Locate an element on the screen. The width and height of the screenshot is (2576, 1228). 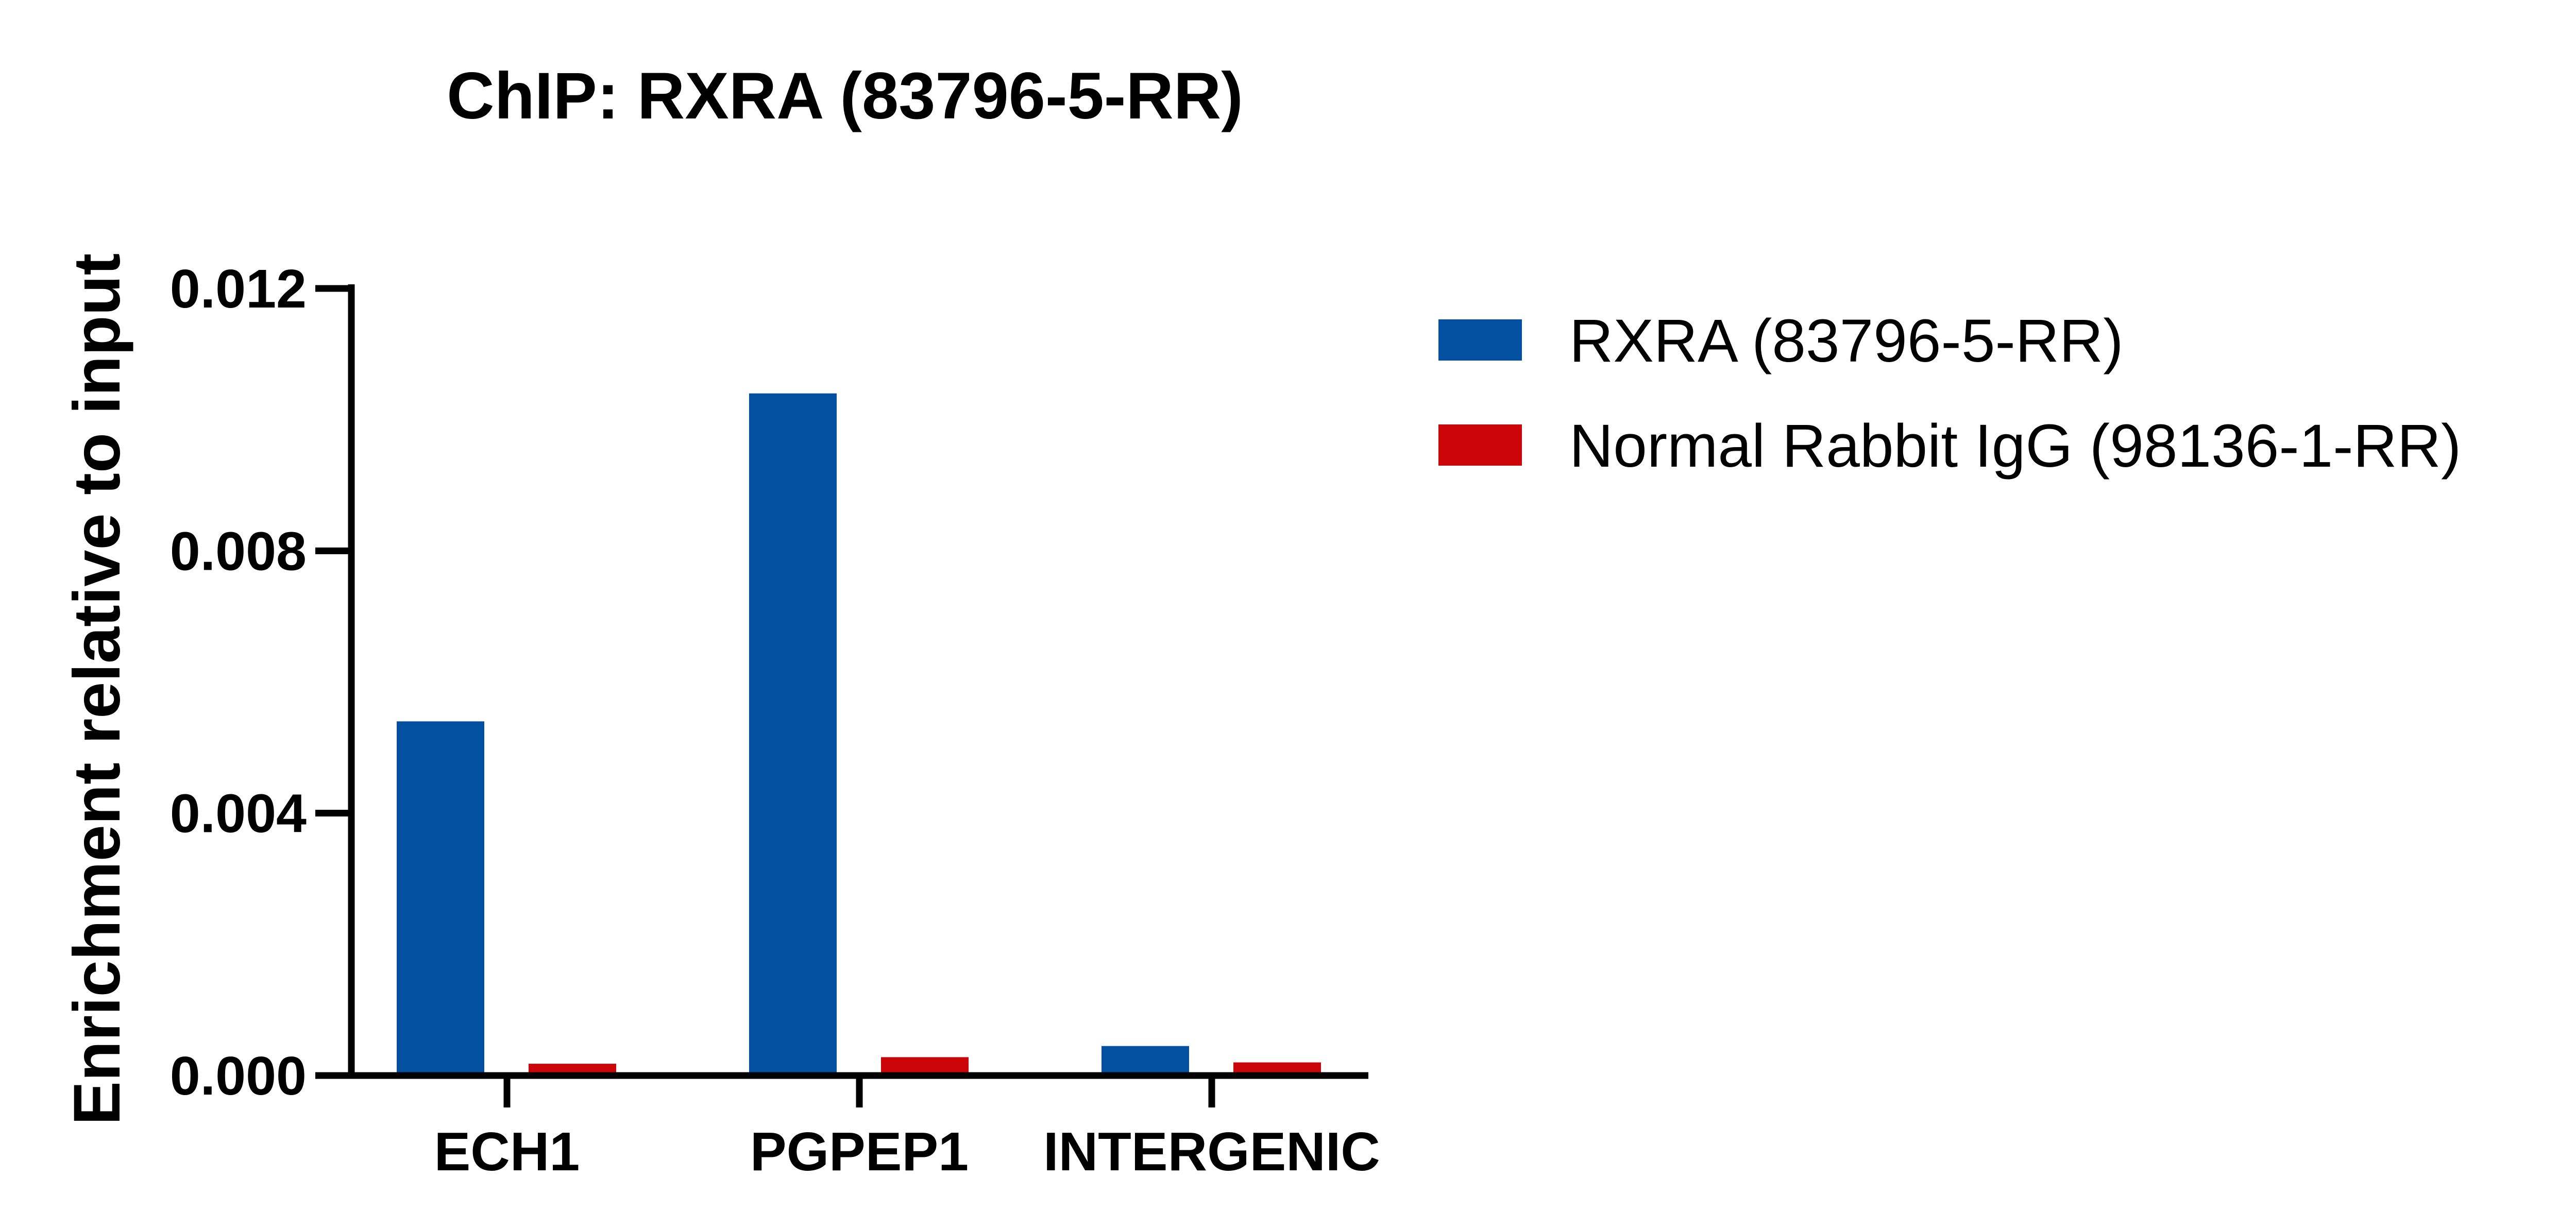
legend-label: RXRA (83796-5-RR) is located at coordinates (1846, 341).